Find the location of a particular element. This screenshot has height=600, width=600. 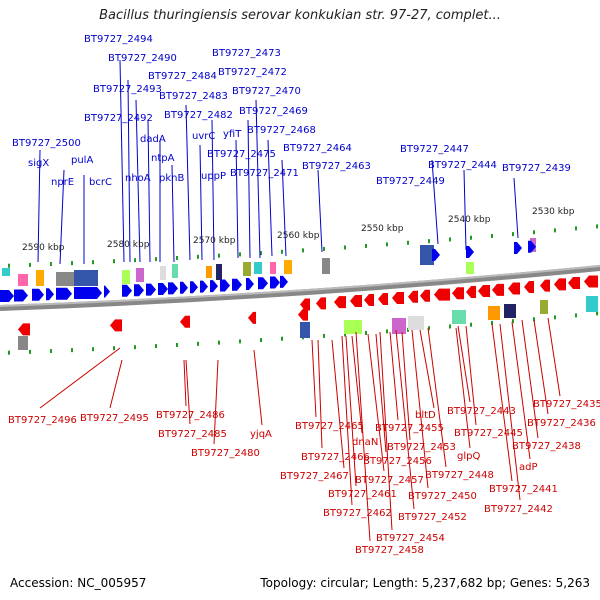

gene-label: BT9727_2438 is located at coordinates (546, 446).